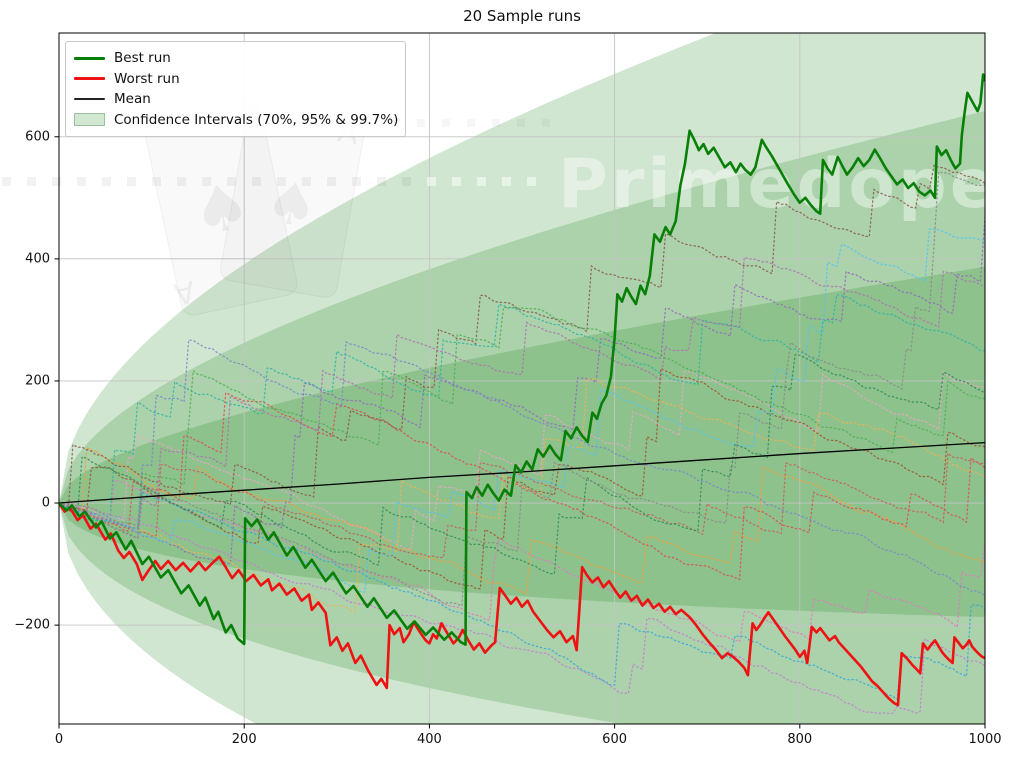 The image size is (1014, 759). What do you see at coordinates (615, 739) in the screenshot?
I see `x-tick-label-600: 600` at bounding box center [615, 739].